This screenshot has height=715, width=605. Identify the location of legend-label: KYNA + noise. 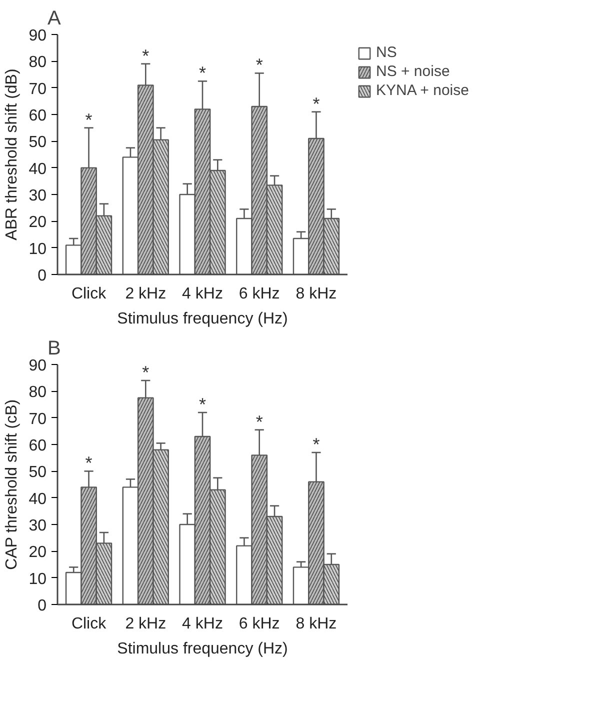
(422, 90).